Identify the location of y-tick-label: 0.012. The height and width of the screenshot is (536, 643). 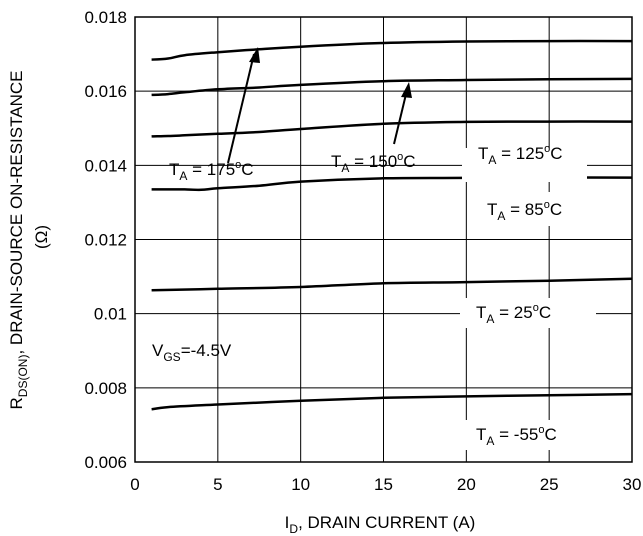
(105, 240).